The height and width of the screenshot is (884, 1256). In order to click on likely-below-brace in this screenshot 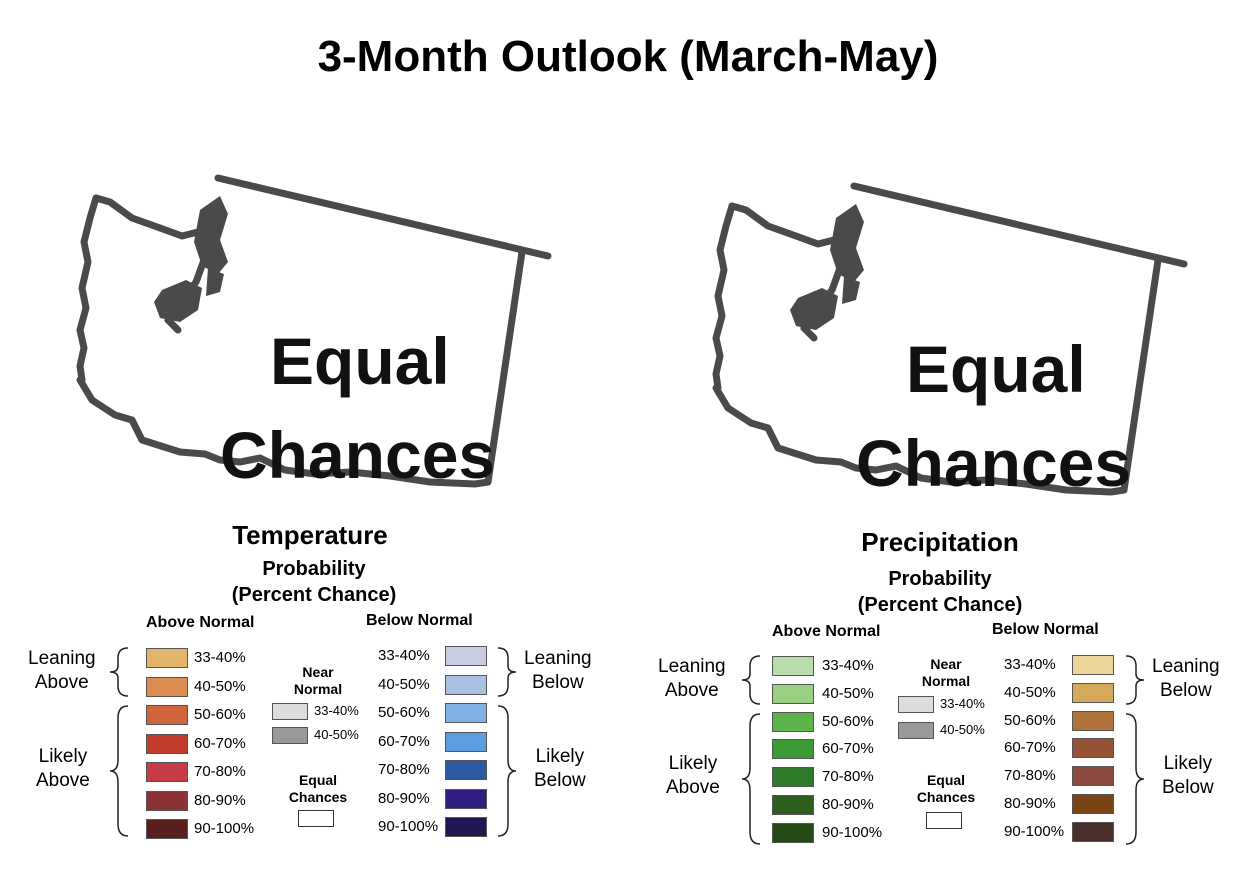, I will do `click(507, 771)`.